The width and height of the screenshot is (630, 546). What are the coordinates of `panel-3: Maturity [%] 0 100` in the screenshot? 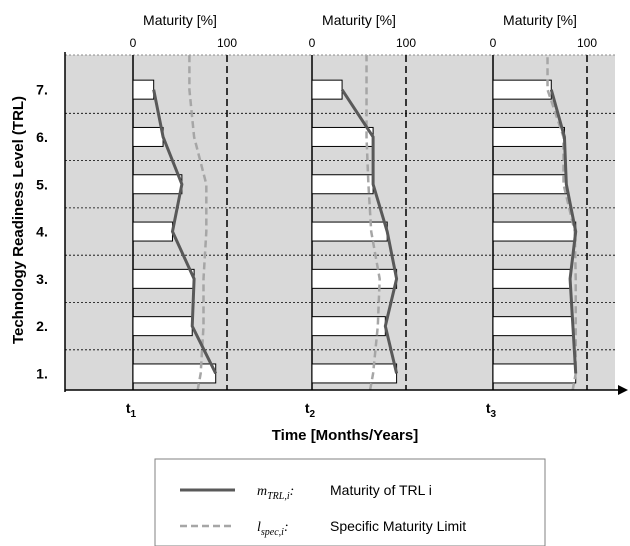 It's located at (543, 201).